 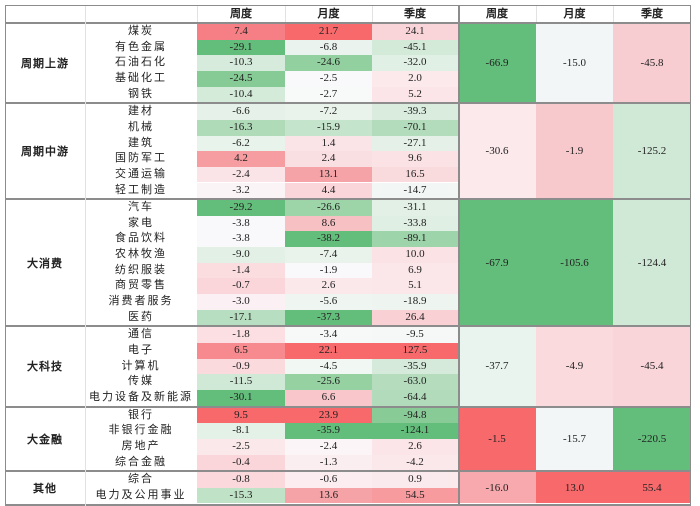 I want to click on value-cell: -1.3, so click(x=328, y=462).